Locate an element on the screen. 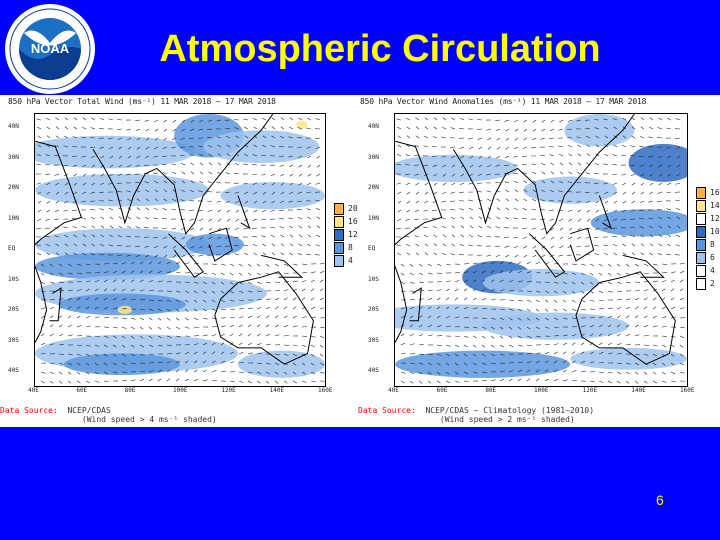  colorbar-label: 14 is located at coordinates (715, 205).